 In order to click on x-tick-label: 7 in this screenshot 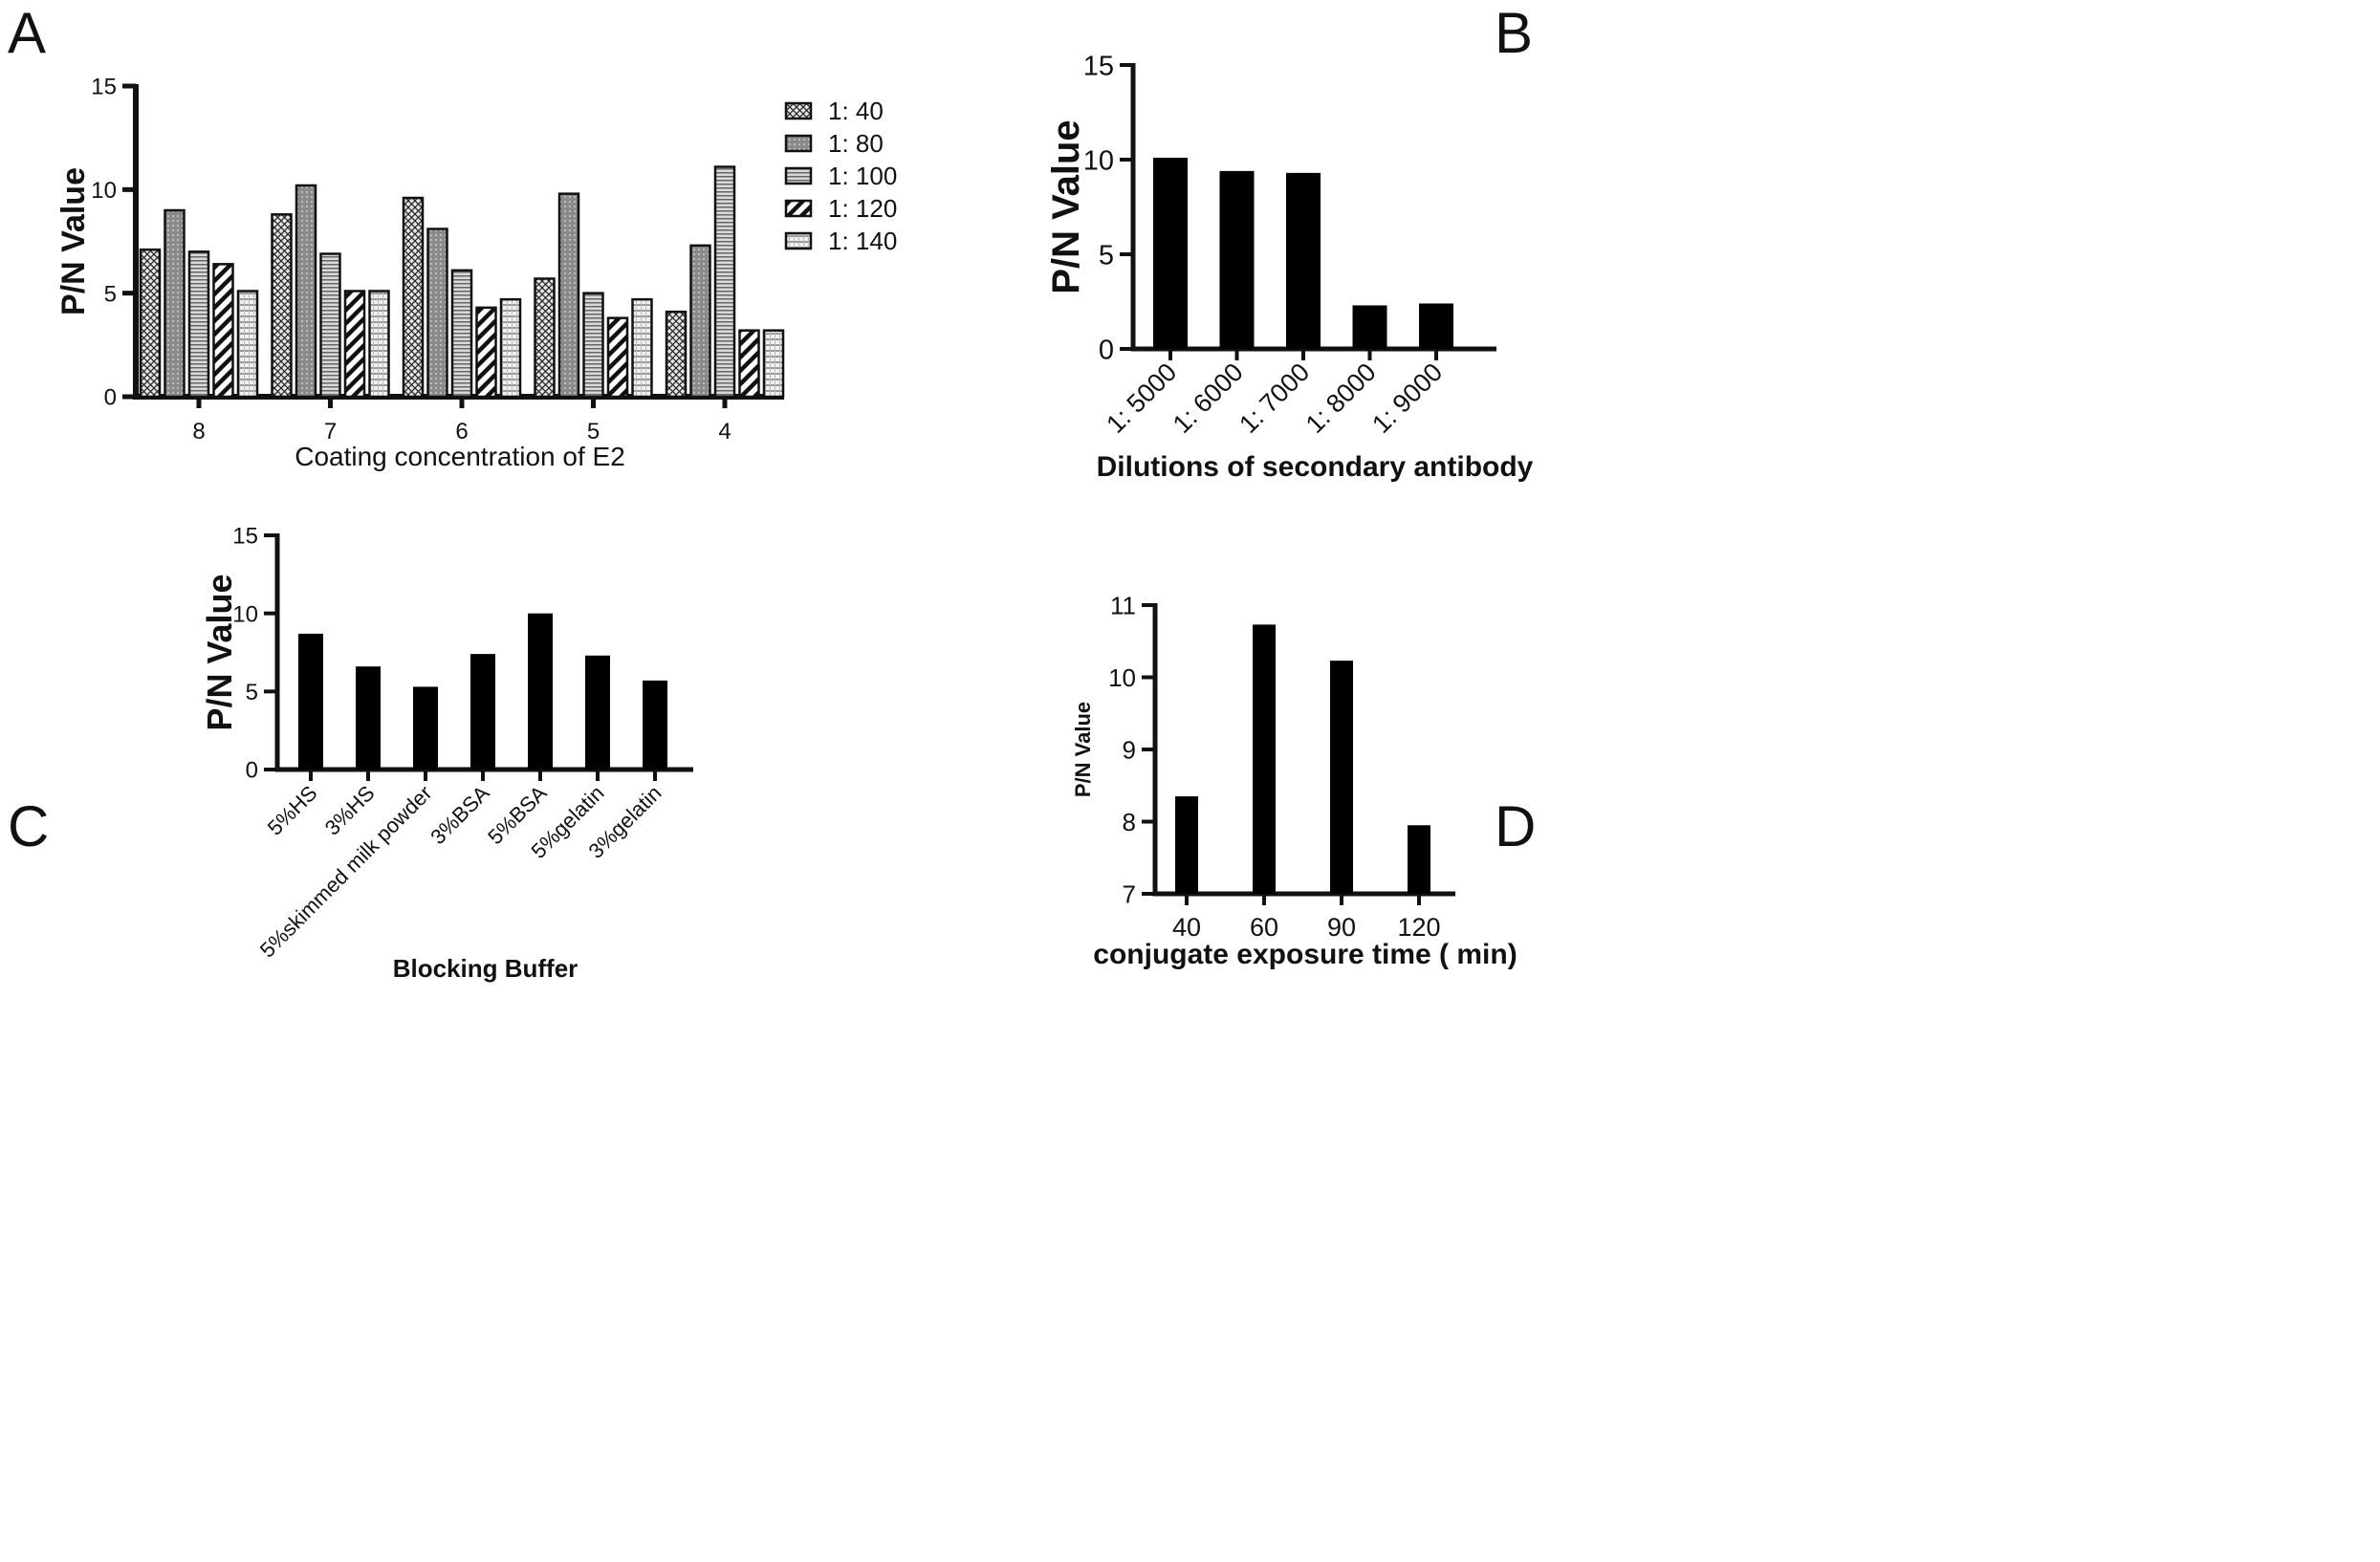, I will do `click(330, 432)`.